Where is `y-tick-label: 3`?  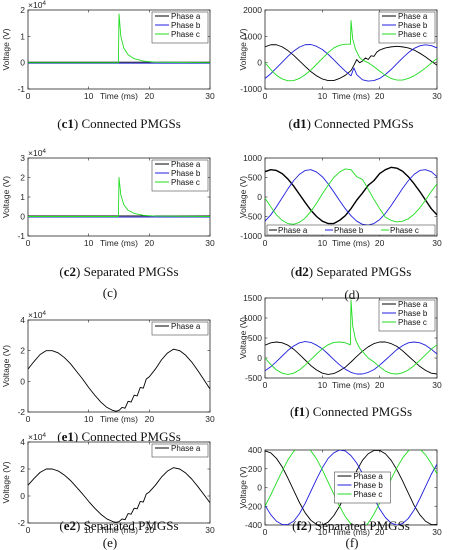 y-tick-label: 3 is located at coordinates (22, 158).